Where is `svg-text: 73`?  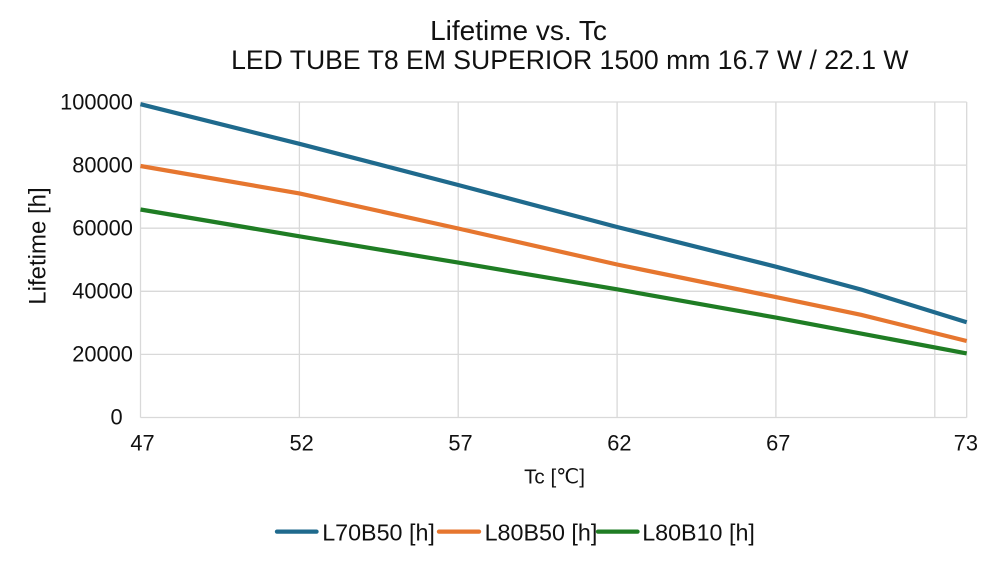
svg-text: 73 is located at coordinates (966, 442).